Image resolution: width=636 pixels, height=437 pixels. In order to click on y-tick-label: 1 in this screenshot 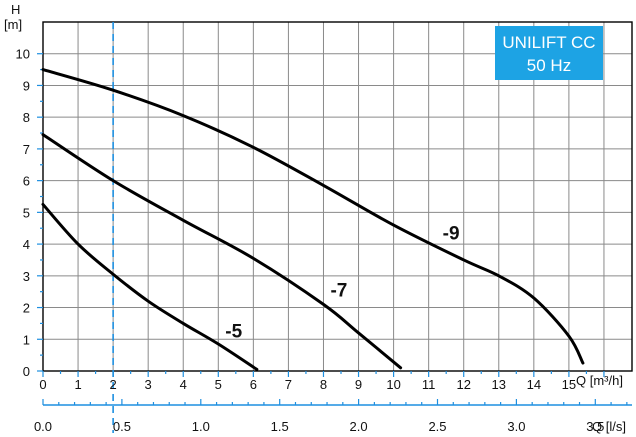, I will do `click(26, 339)`.